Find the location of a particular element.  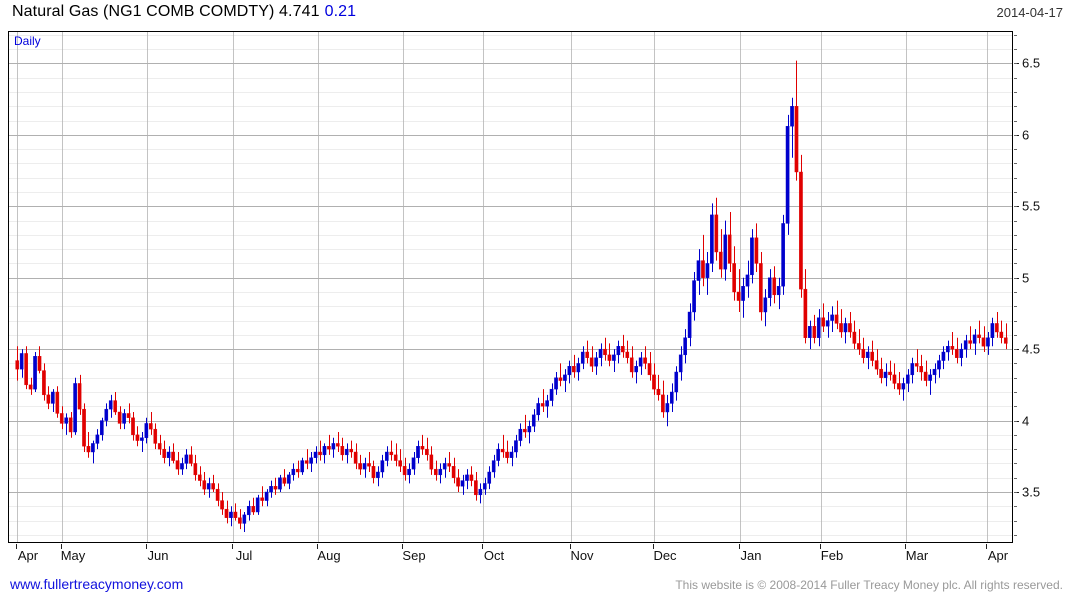

y-axis-tick-label: 4 is located at coordinates (1026, 421).